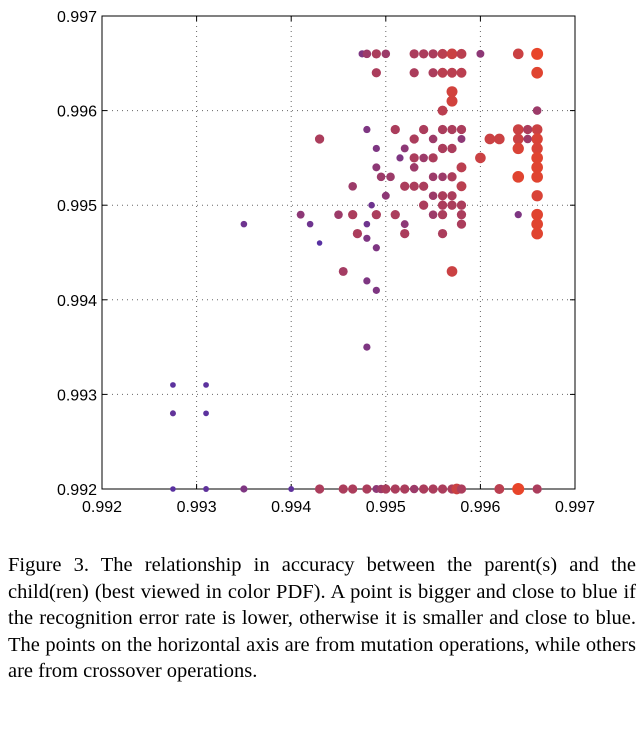  I want to click on x-tick-label: 0.997, so click(575, 507).